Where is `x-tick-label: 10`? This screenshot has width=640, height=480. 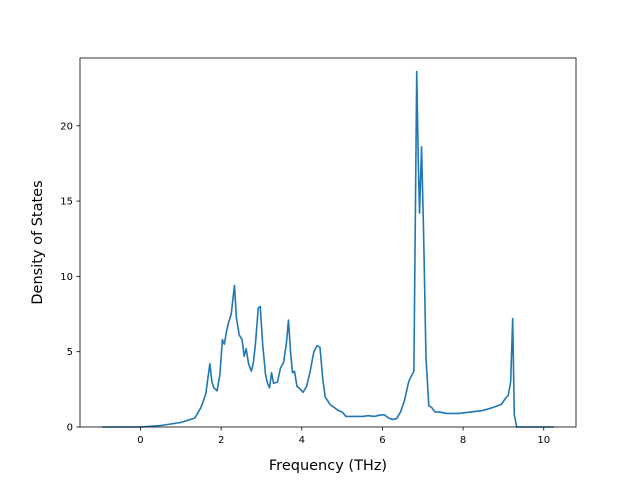 x-tick-label: 10 is located at coordinates (543, 440).